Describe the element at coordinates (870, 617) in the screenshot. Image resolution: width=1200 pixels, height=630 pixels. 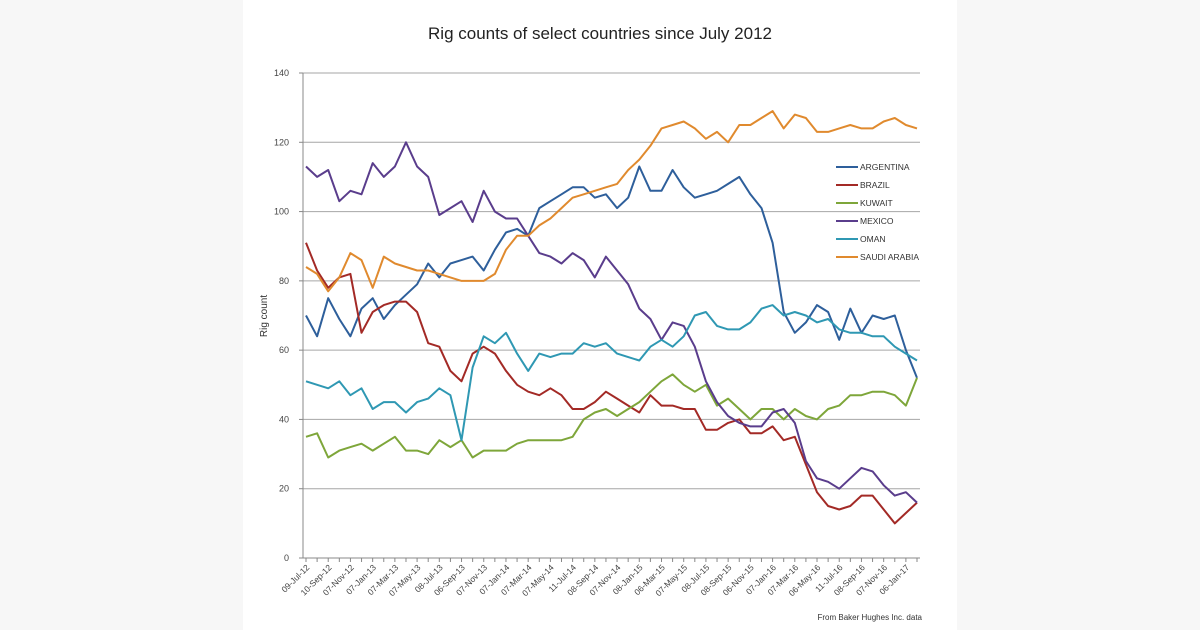
I see `source-note: From Baker Hughes Inc. data` at that location.